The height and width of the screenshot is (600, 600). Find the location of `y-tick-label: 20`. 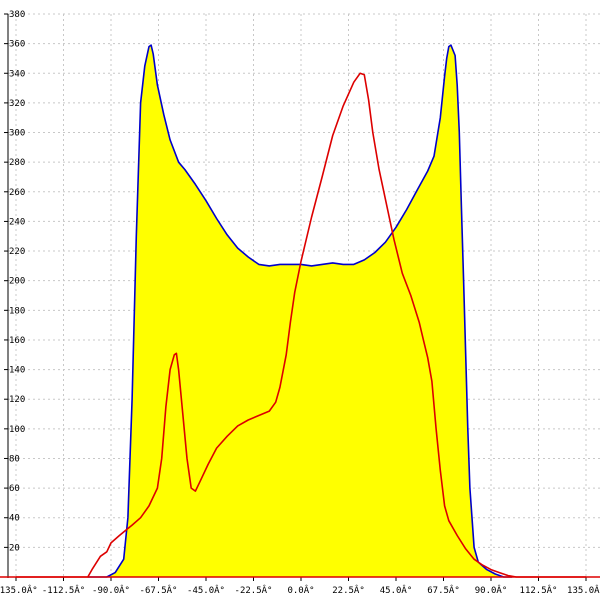

y-tick-label: 20 is located at coordinates (14, 548).